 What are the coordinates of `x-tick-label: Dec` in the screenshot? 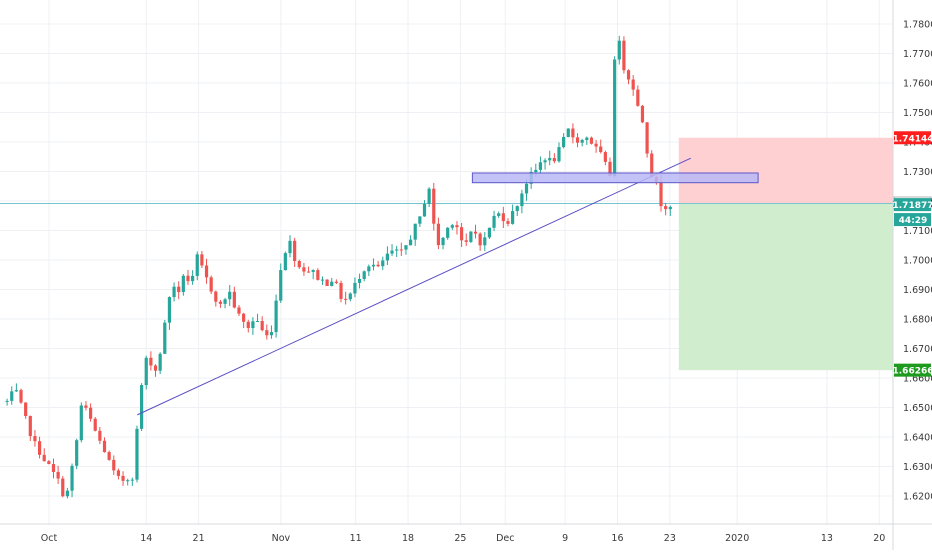 It's located at (505, 538).